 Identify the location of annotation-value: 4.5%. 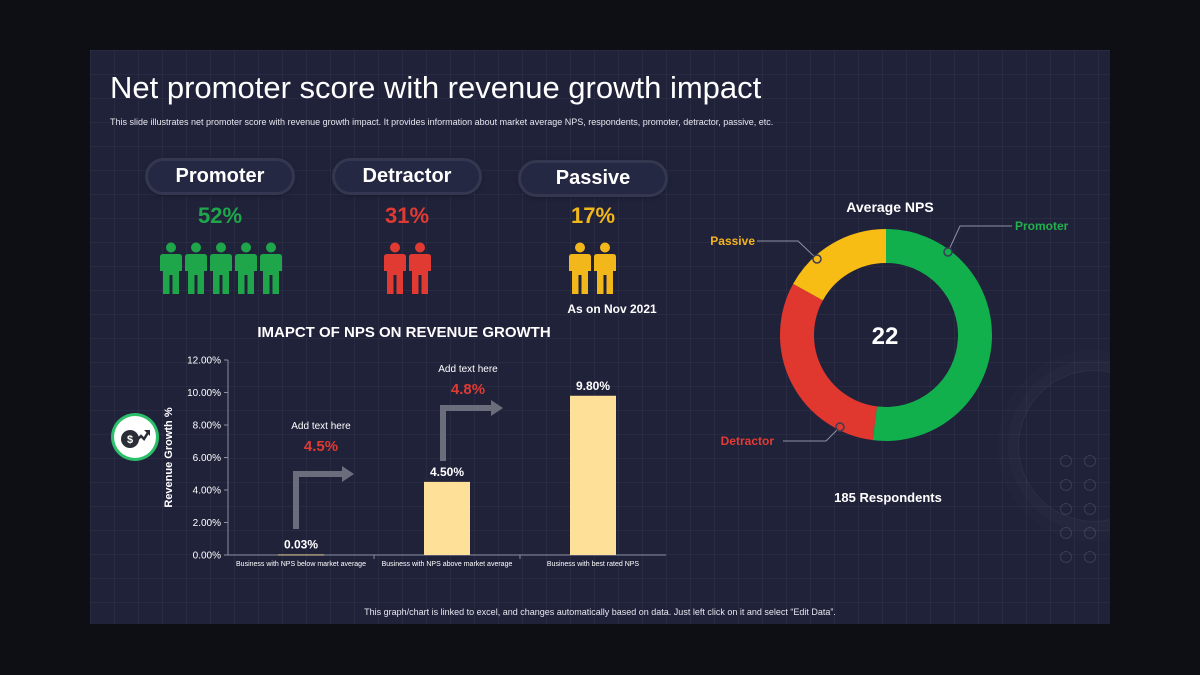
(321, 446).